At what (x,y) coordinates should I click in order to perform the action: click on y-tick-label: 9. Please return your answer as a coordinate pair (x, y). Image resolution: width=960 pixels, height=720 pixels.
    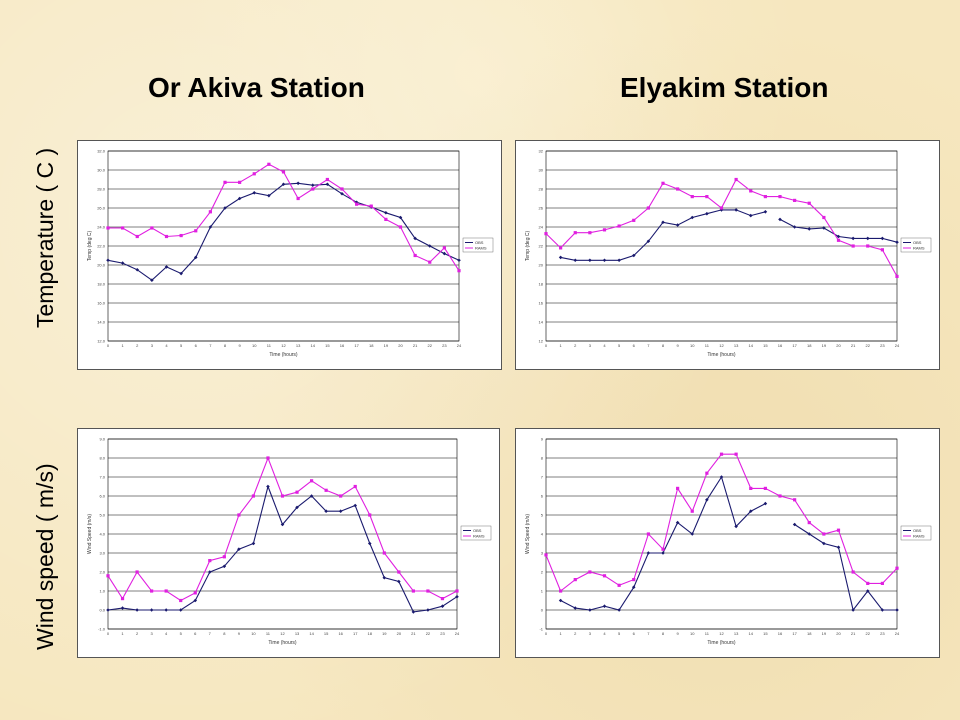
    Looking at the image, I should click on (542, 439).